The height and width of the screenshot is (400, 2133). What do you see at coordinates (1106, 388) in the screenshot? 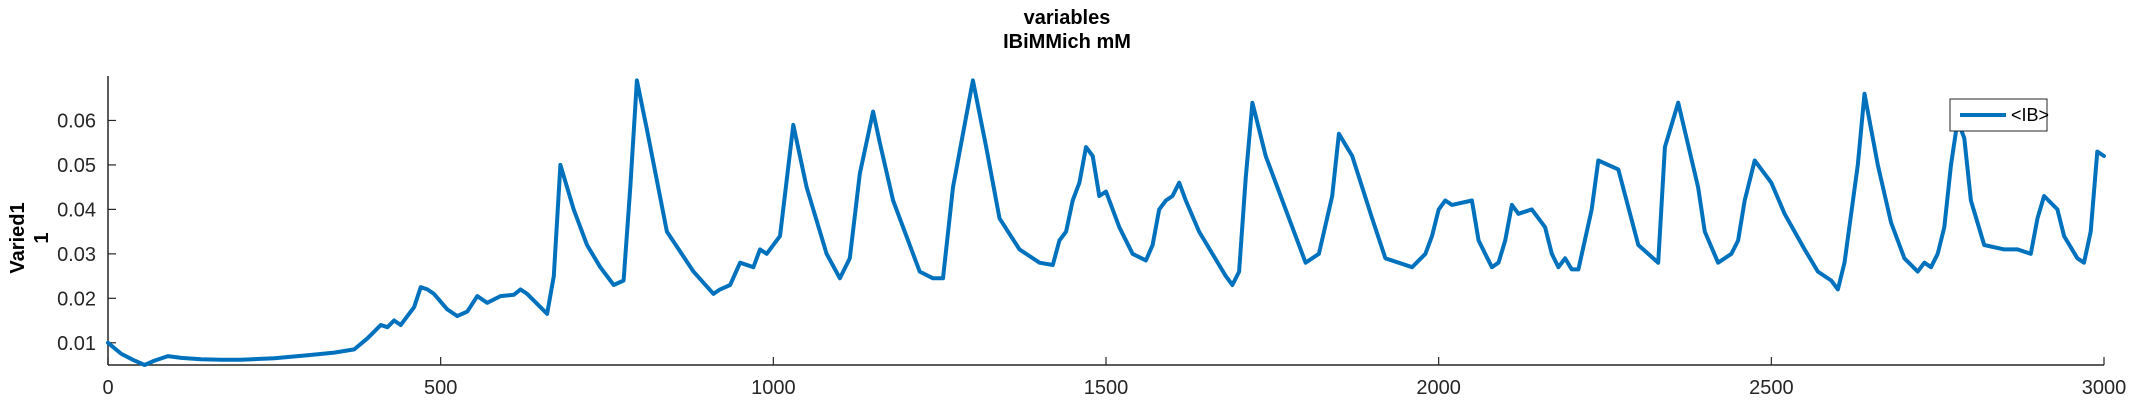
I see `x-tick-label: 1500` at bounding box center [1106, 388].